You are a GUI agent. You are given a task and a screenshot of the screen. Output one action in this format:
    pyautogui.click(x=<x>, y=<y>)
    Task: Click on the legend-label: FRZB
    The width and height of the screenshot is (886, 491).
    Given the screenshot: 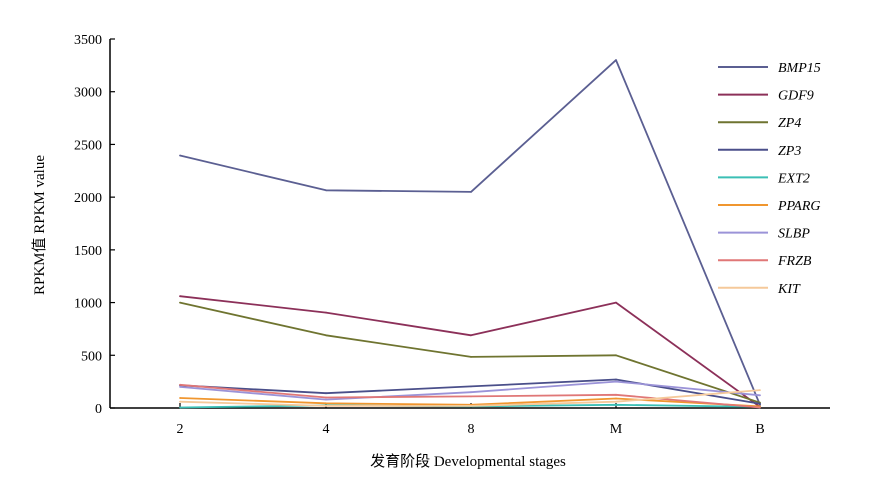 What is the action you would take?
    pyautogui.click(x=794, y=261)
    